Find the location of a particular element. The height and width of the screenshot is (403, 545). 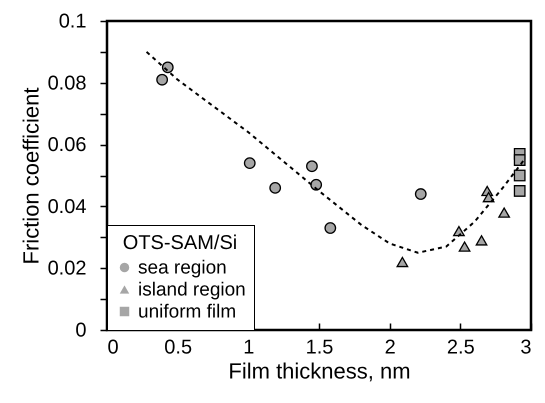

legend-label: island region is located at coordinates (192, 290).